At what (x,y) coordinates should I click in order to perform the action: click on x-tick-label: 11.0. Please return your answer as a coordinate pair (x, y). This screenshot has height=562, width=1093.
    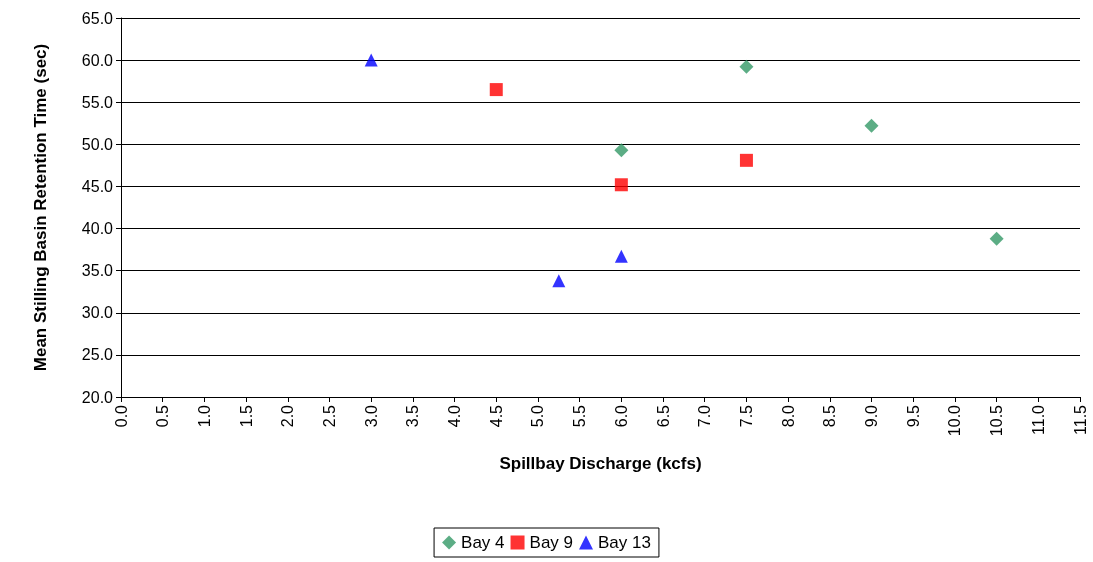
    Looking at the image, I should click on (1038, 419).